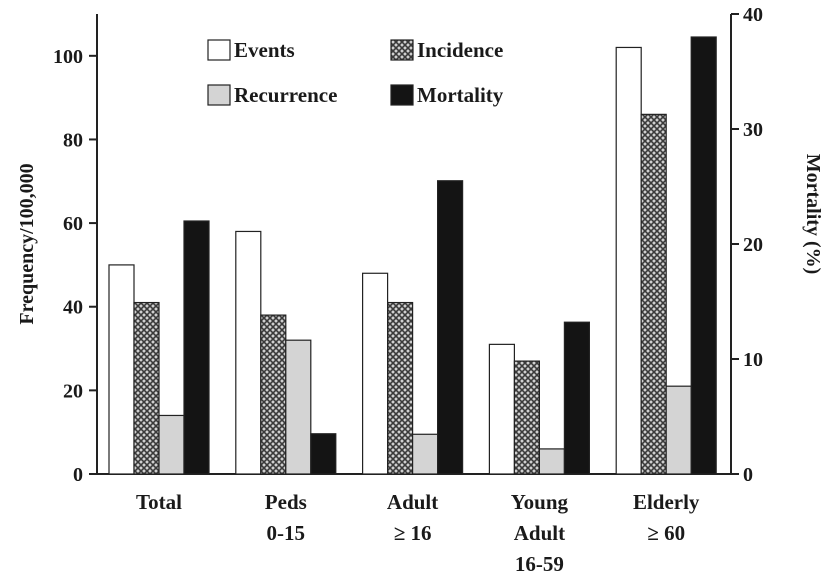  What do you see at coordinates (68, 57) in the screenshot?
I see `left-y-tick-label: 100` at bounding box center [68, 57].